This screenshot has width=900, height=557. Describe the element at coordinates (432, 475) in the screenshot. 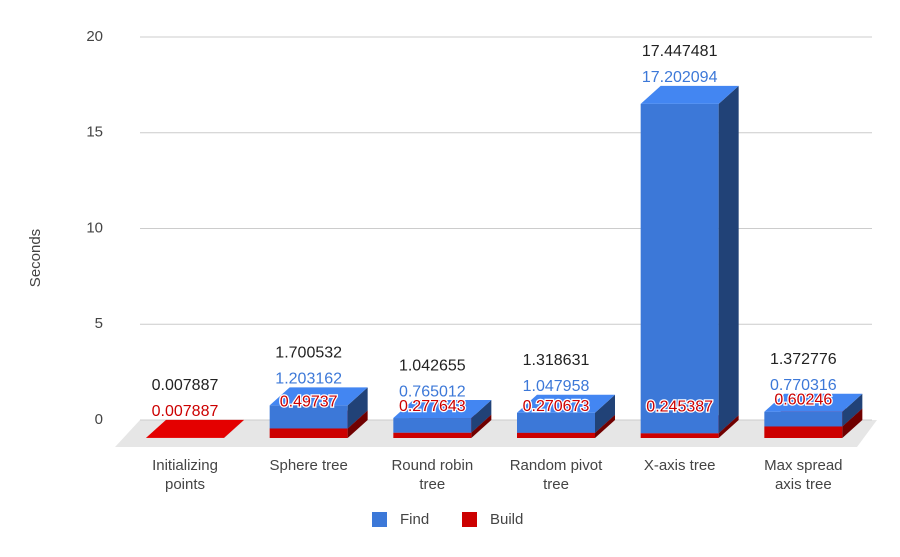

I see `x-tick-label: Round robin tree` at that location.